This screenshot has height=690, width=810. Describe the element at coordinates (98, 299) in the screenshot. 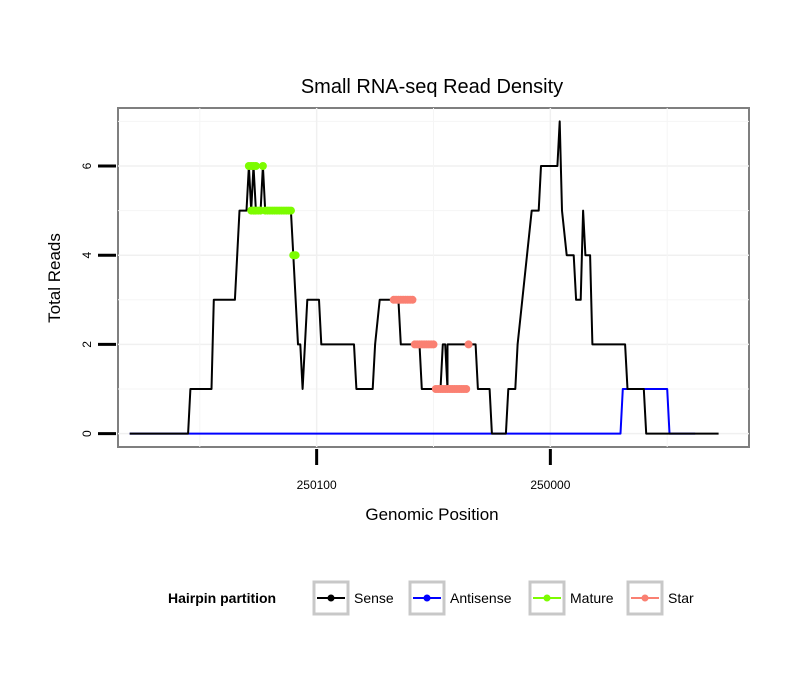

I see `y-axis: 0 2 4 6` at that location.